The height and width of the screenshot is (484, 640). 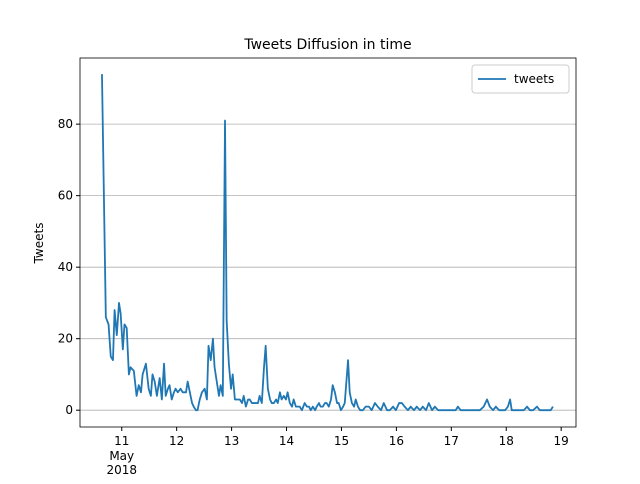 What do you see at coordinates (121, 456) in the screenshot?
I see `x-date-label: May` at bounding box center [121, 456].